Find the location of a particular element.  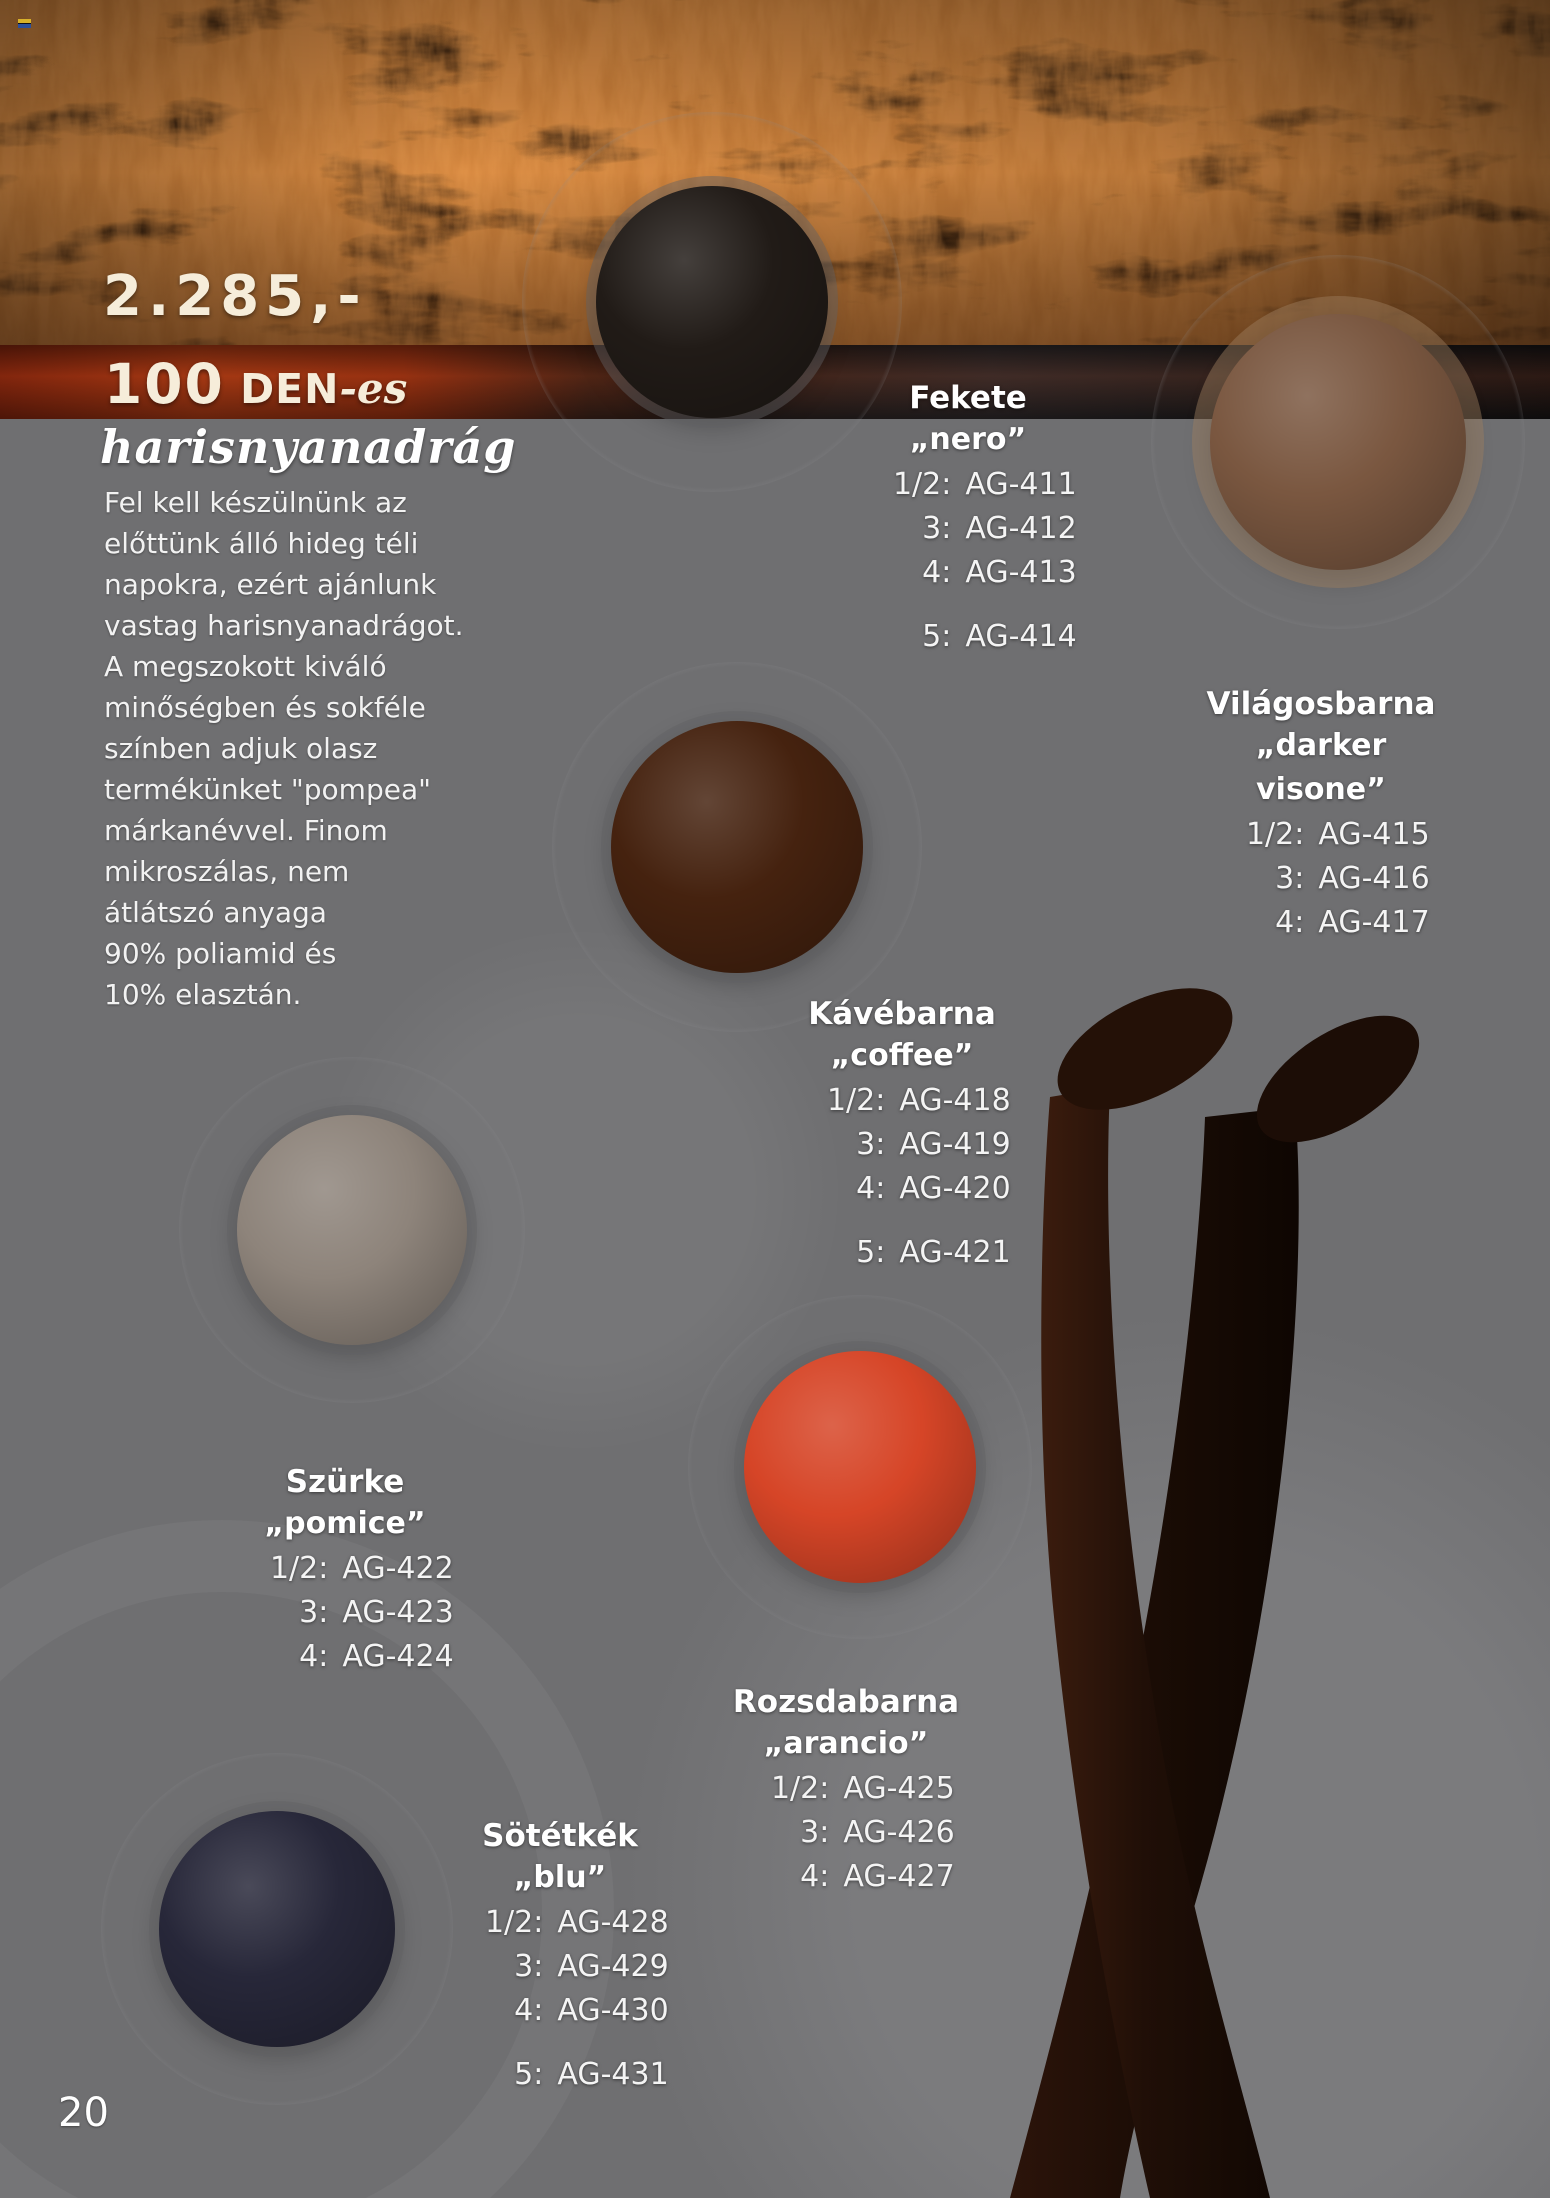

size-code-row: 3: AG-416 is located at coordinates (1321, 878).